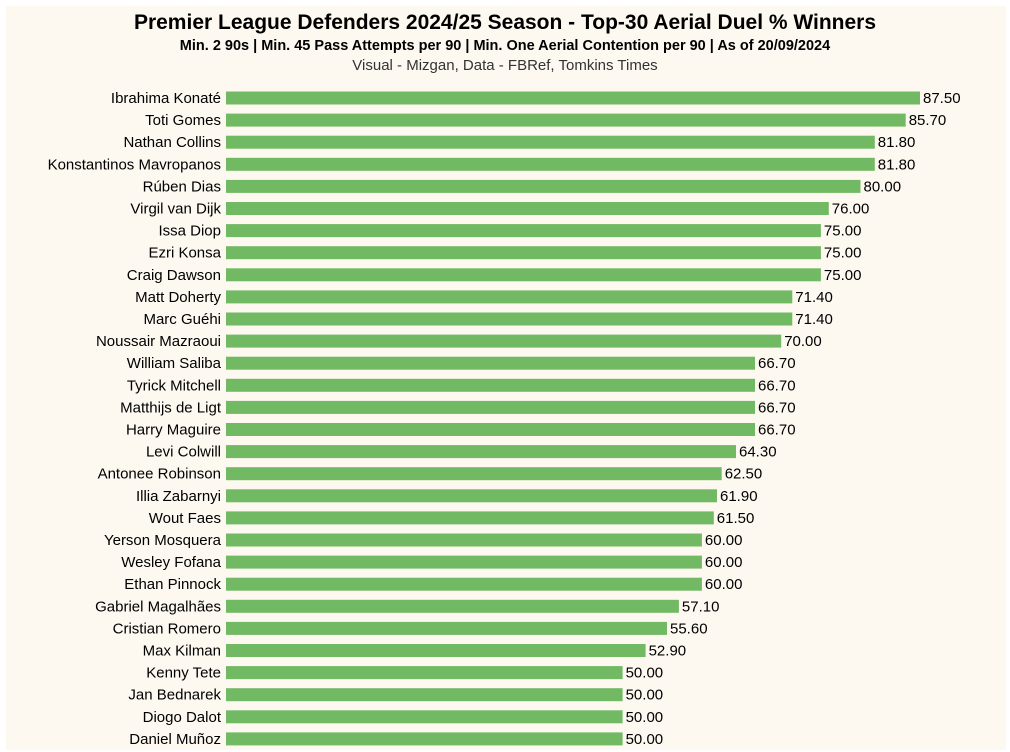 This screenshot has width=1010, height=752. Describe the element at coordinates (166, 98) in the screenshot. I see `category-label: Ibrahima Konaté` at that location.